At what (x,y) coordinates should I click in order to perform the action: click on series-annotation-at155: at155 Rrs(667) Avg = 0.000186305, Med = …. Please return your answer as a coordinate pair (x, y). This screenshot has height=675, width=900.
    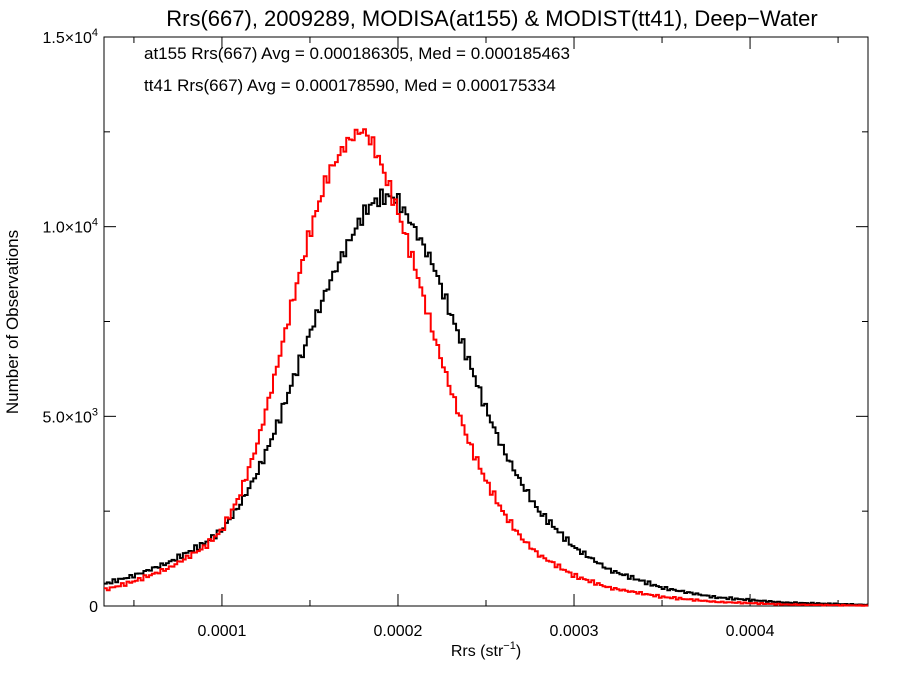
    Looking at the image, I should click on (357, 53).